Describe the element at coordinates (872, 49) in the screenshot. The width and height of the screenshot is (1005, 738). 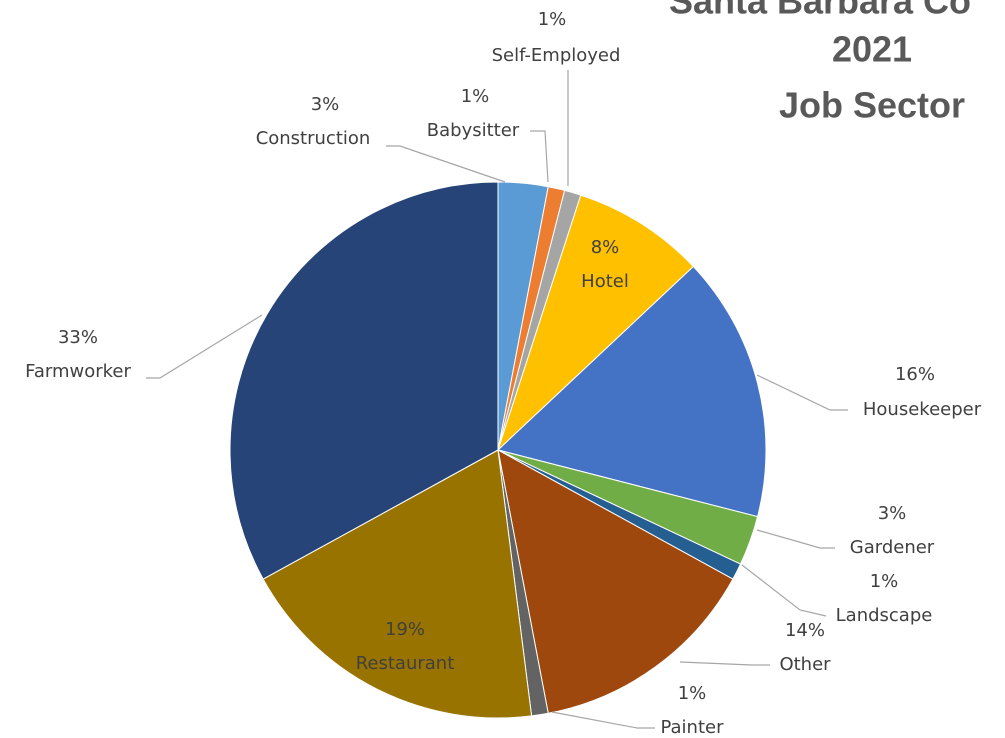
I see `chart-title: 2021` at that location.